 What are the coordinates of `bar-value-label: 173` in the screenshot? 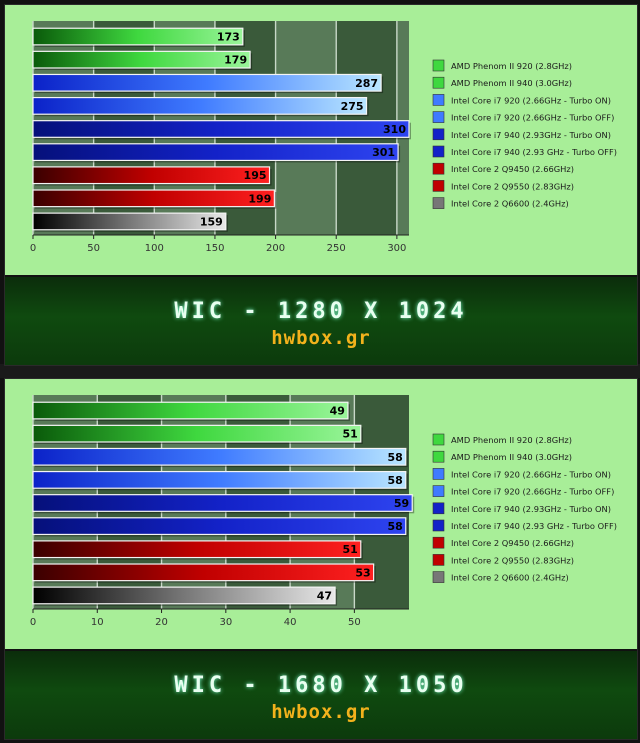 It's located at (228, 37).